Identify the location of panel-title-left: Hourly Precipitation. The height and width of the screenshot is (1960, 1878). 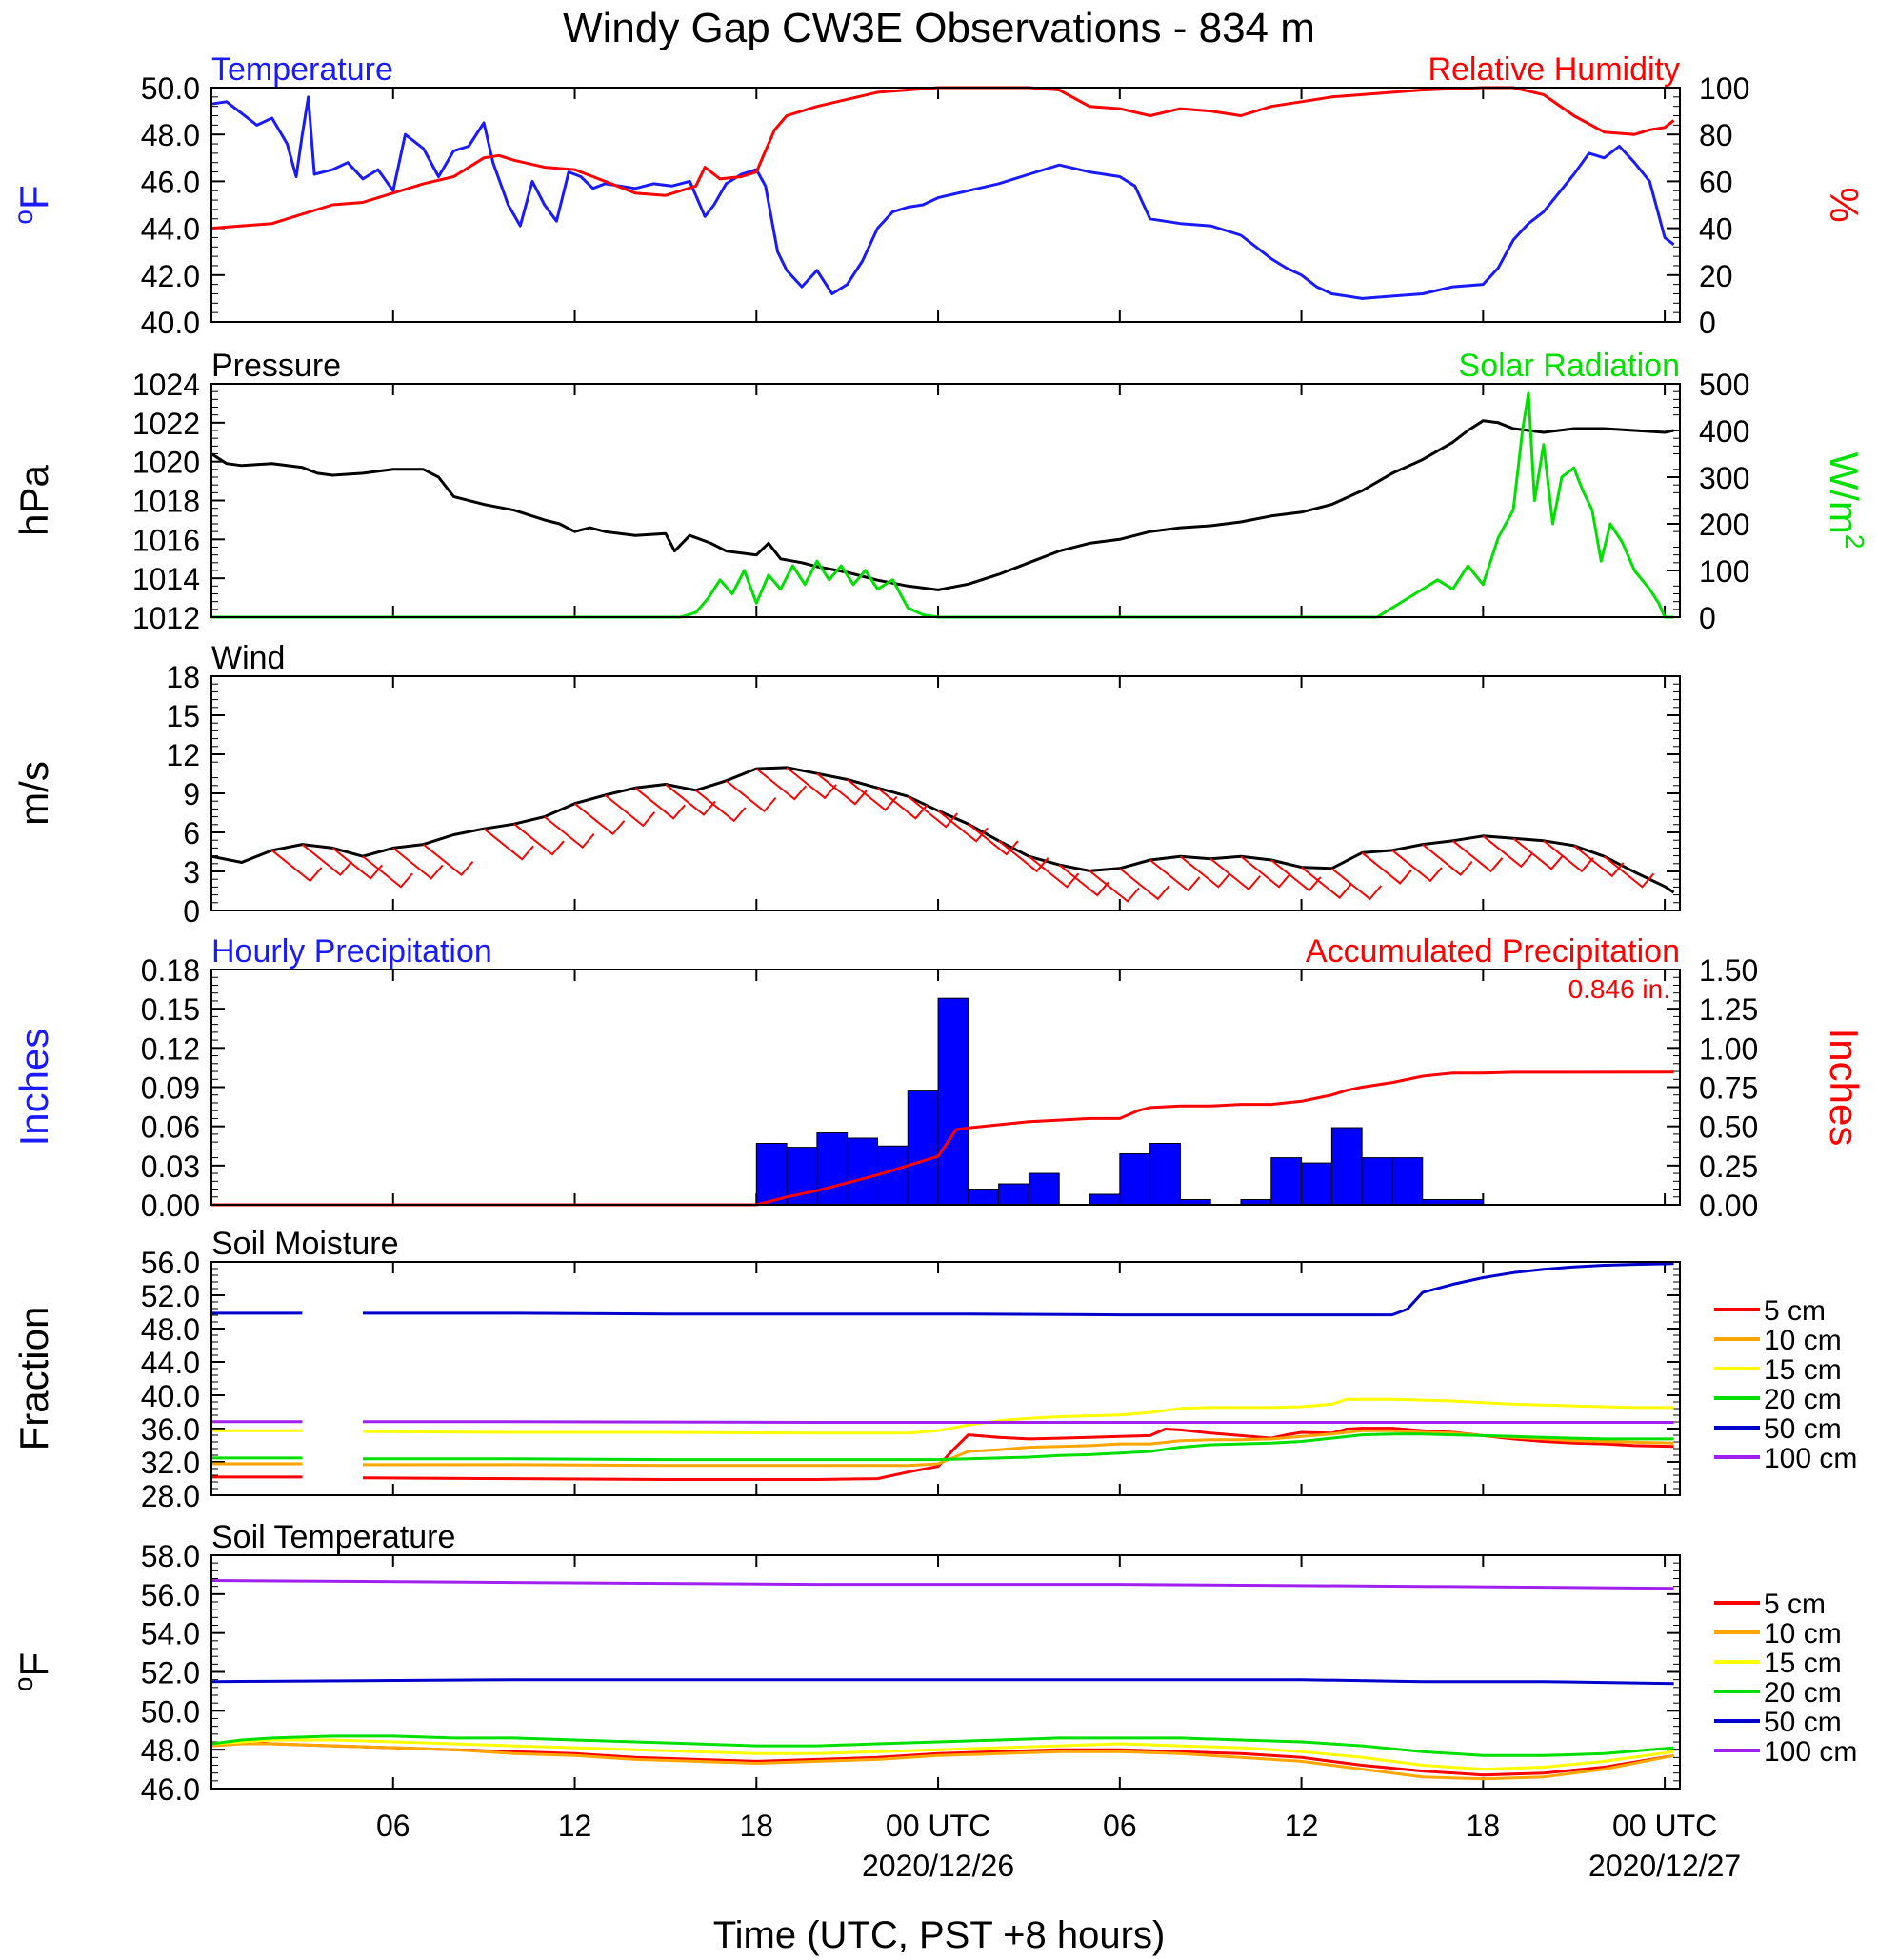
(351, 951).